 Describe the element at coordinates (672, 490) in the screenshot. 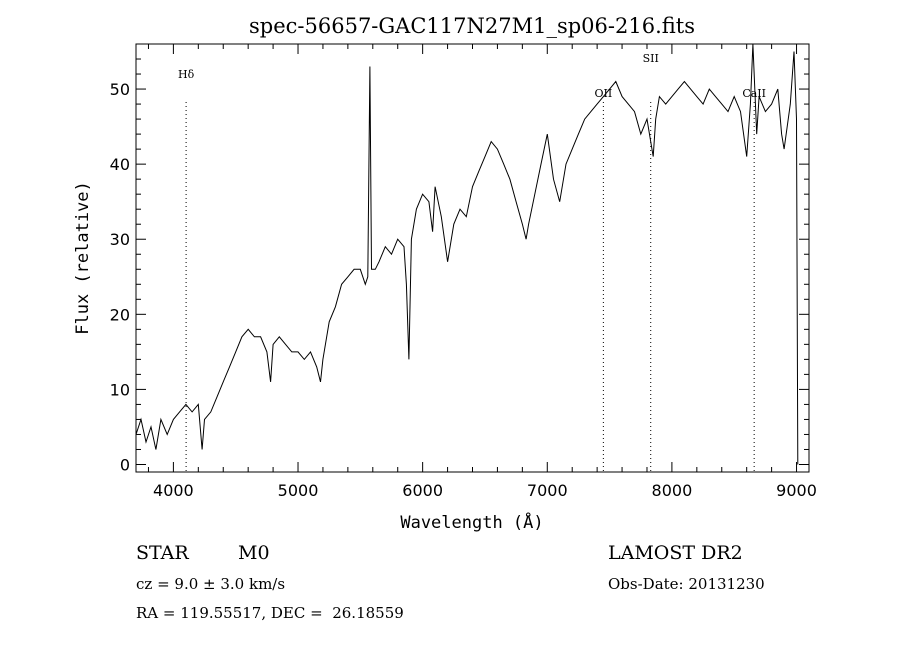

I see `x-tick-label: 8000` at that location.